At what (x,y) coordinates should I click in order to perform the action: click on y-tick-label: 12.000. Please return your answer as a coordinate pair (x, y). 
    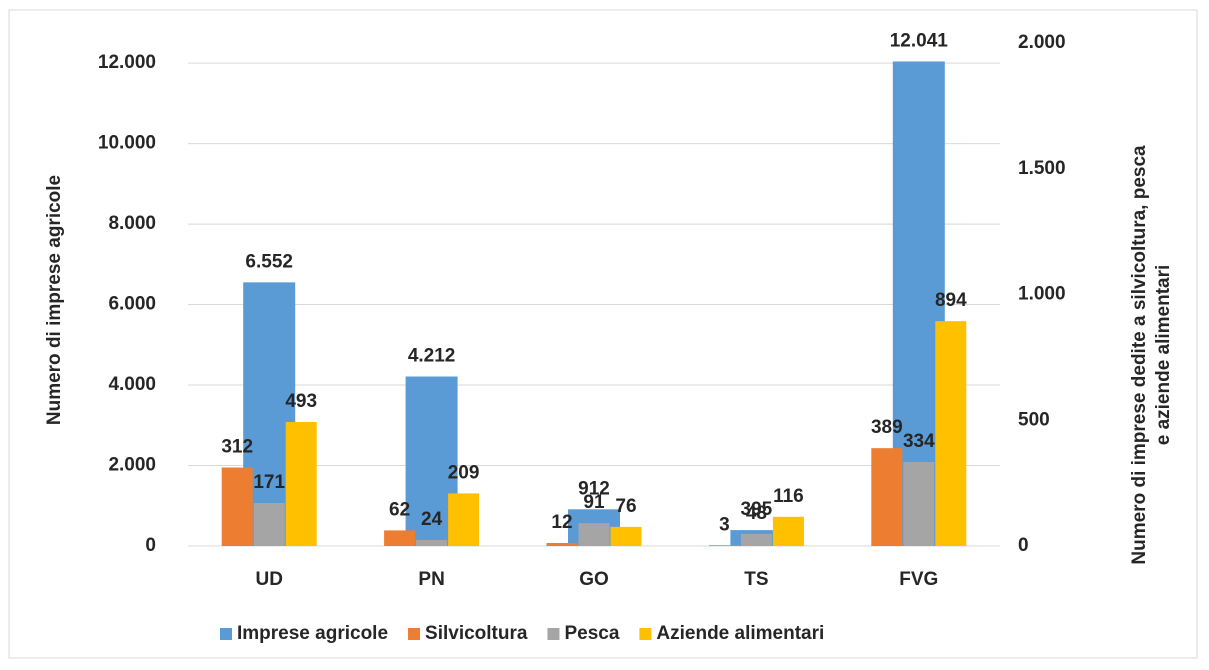
    Looking at the image, I should click on (127, 62).